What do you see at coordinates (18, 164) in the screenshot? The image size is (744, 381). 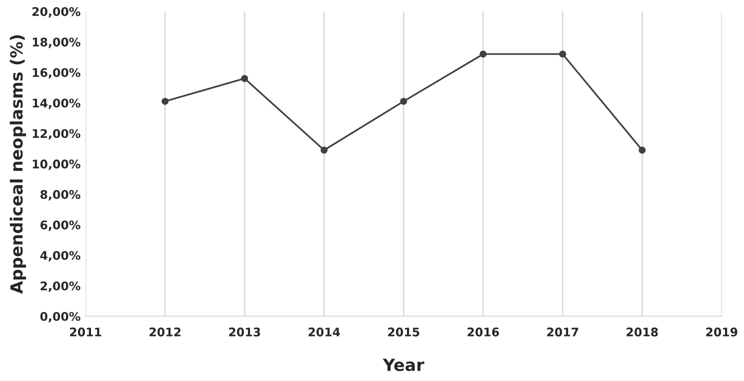 I see `y-axis-title: Appendiceal neoplasms (%)` at bounding box center [18, 164].